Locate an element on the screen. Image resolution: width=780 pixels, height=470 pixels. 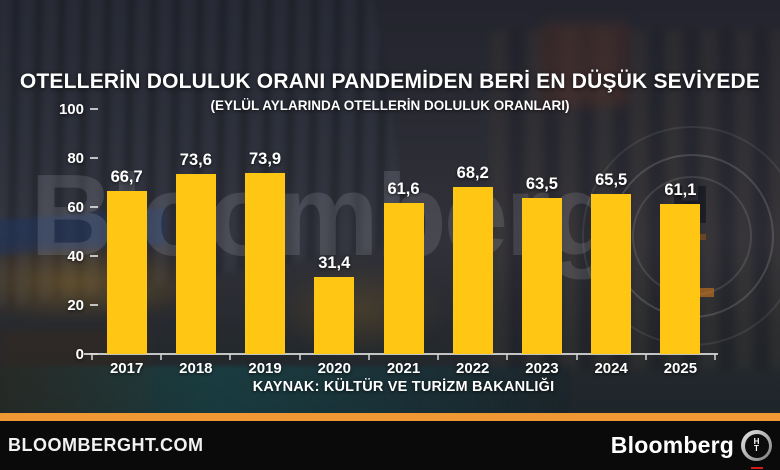
x-axis-label: 2019 is located at coordinates (265, 368).